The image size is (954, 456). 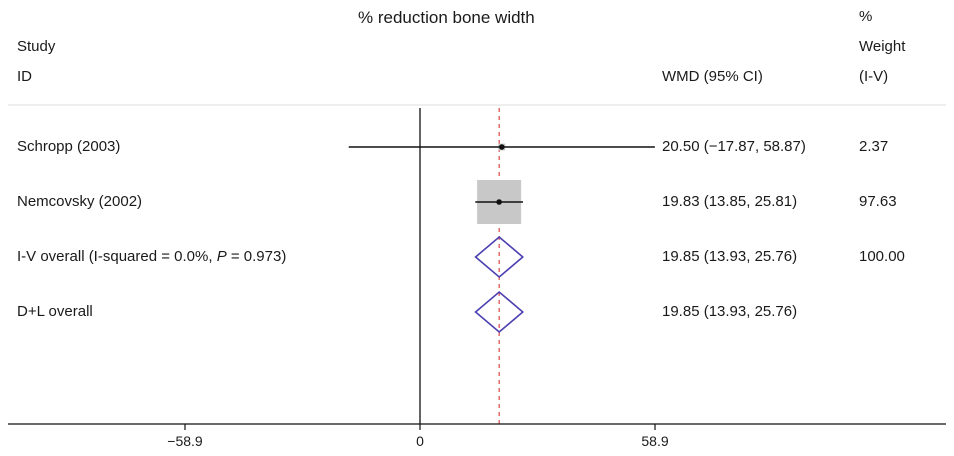 I want to click on x-tick-label: −58.9, so click(x=185, y=441).